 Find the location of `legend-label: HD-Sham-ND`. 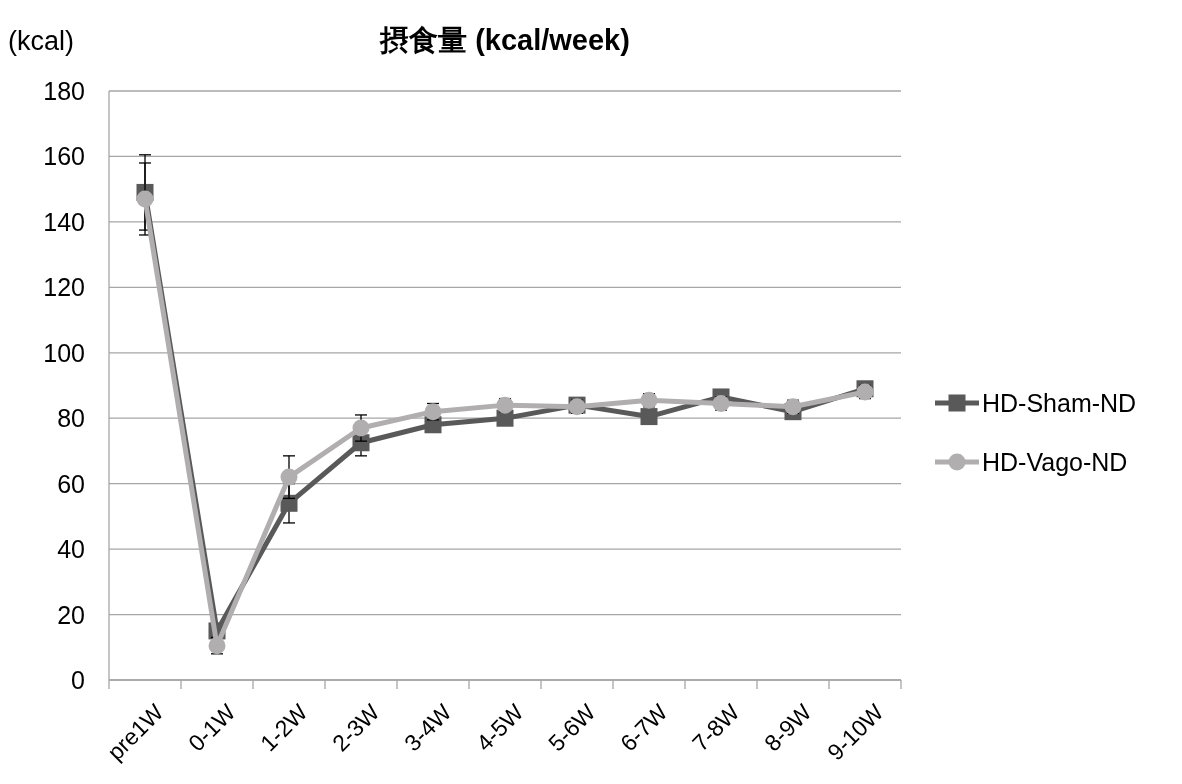

legend-label: HD-Sham-ND is located at coordinates (1059, 403).